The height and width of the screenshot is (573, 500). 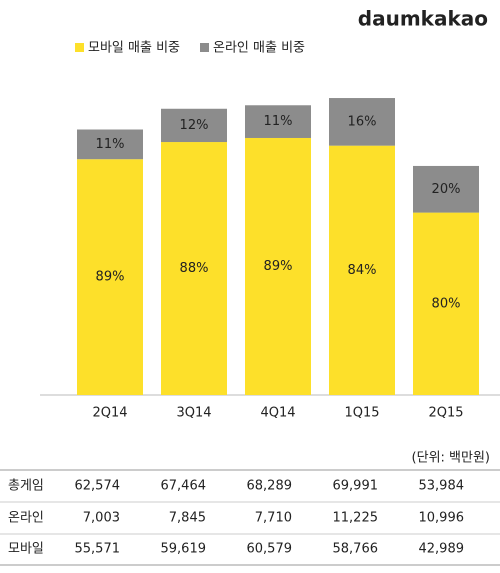 I want to click on table-cell: 42,989, so click(x=442, y=549).